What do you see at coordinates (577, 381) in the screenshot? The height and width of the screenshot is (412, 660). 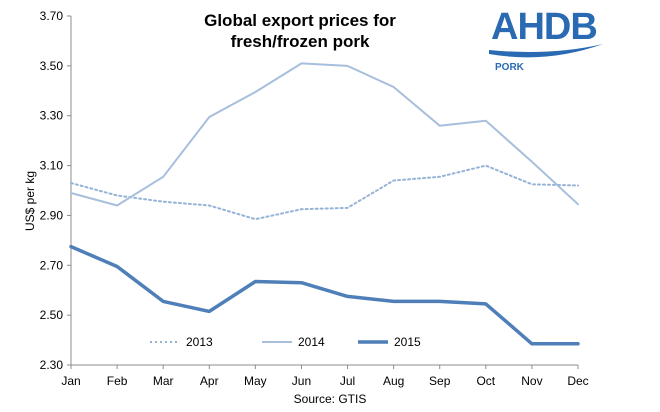 I see `x-tick-label: Dec` at bounding box center [577, 381].